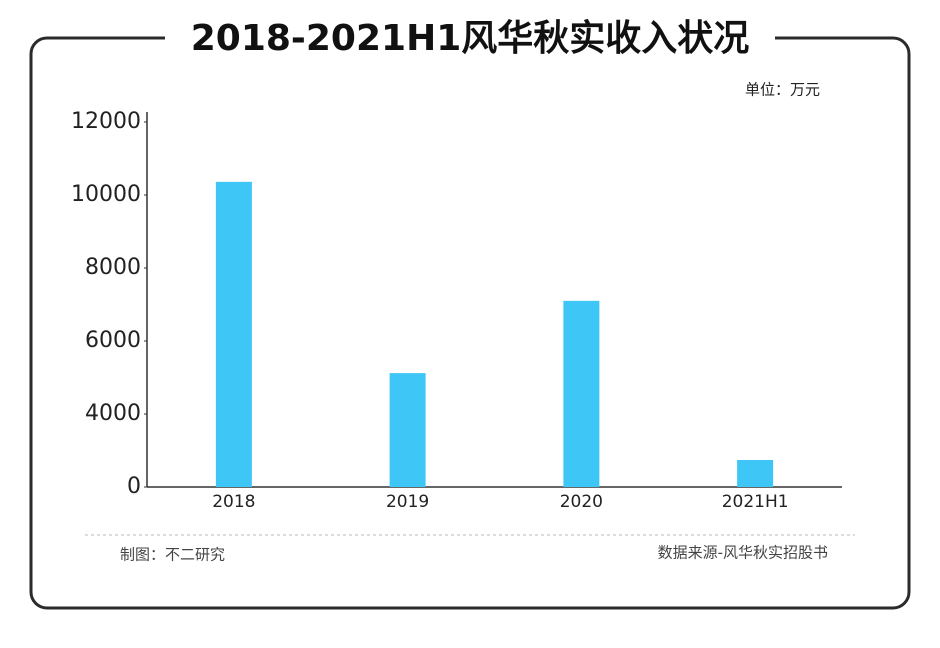  Describe the element at coordinates (113, 267) in the screenshot. I see `y-tick-label: 8000` at that location.